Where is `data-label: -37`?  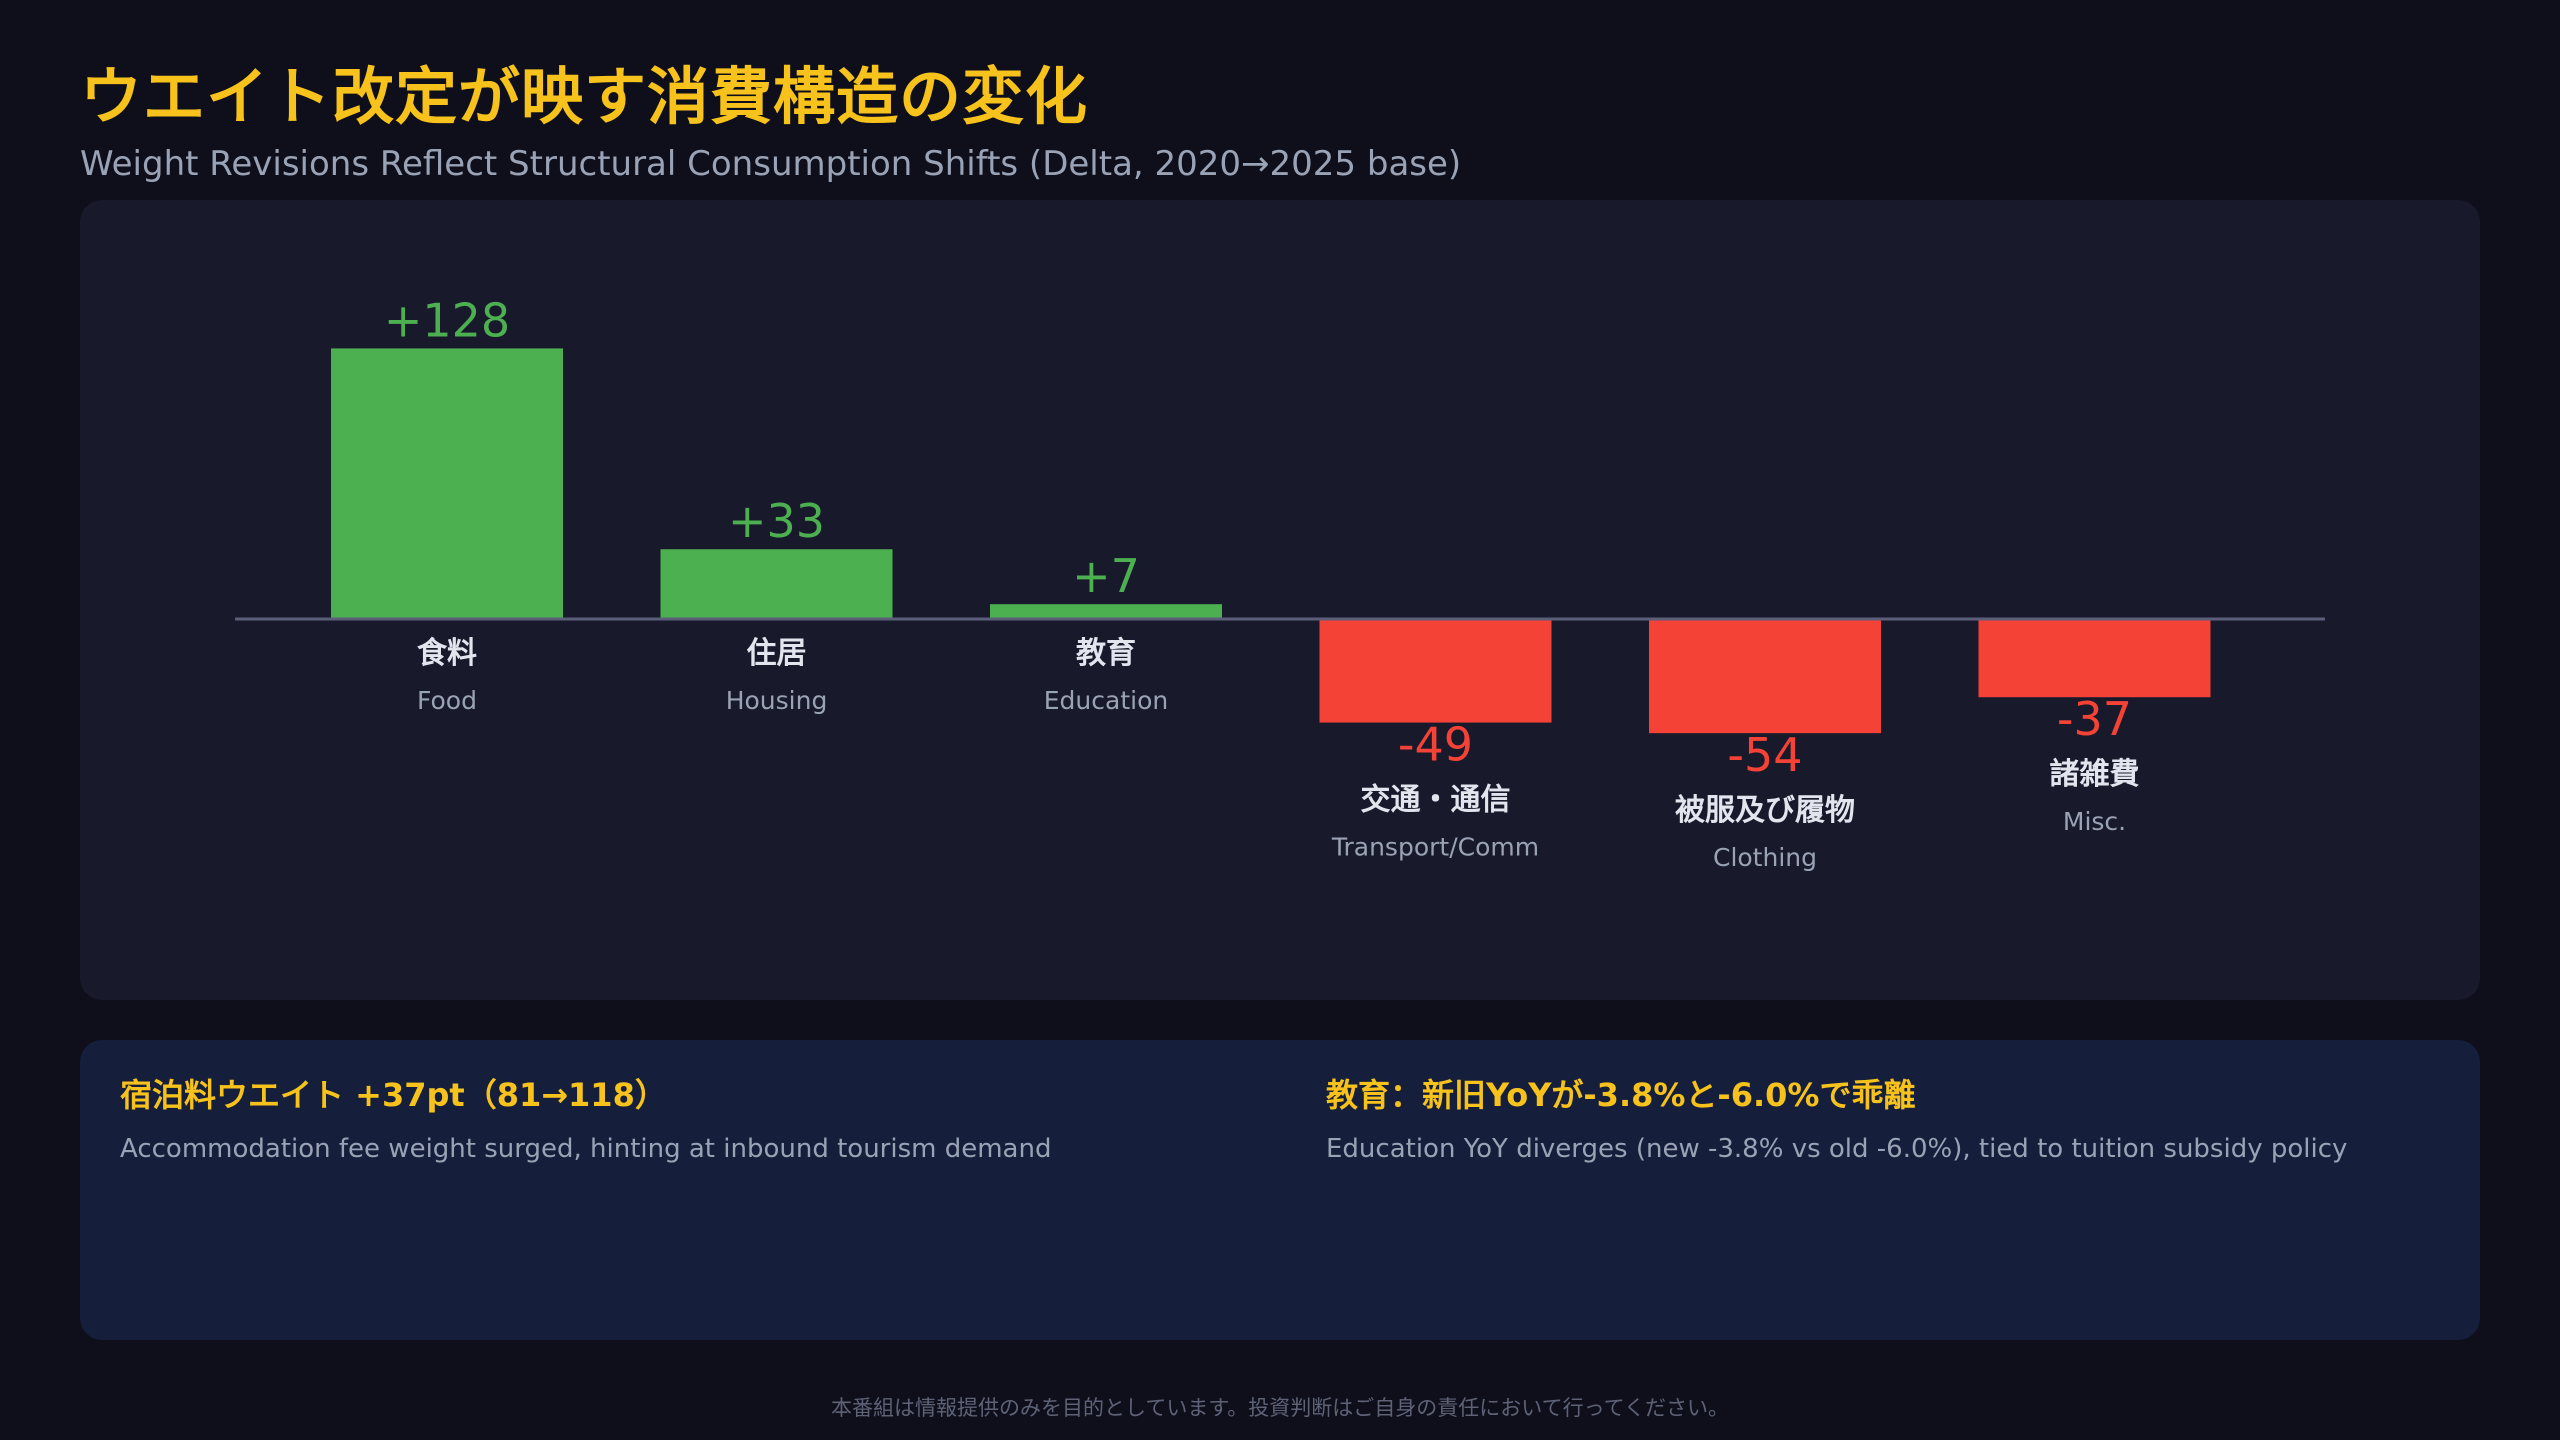 data-label: -37 is located at coordinates (2094, 719).